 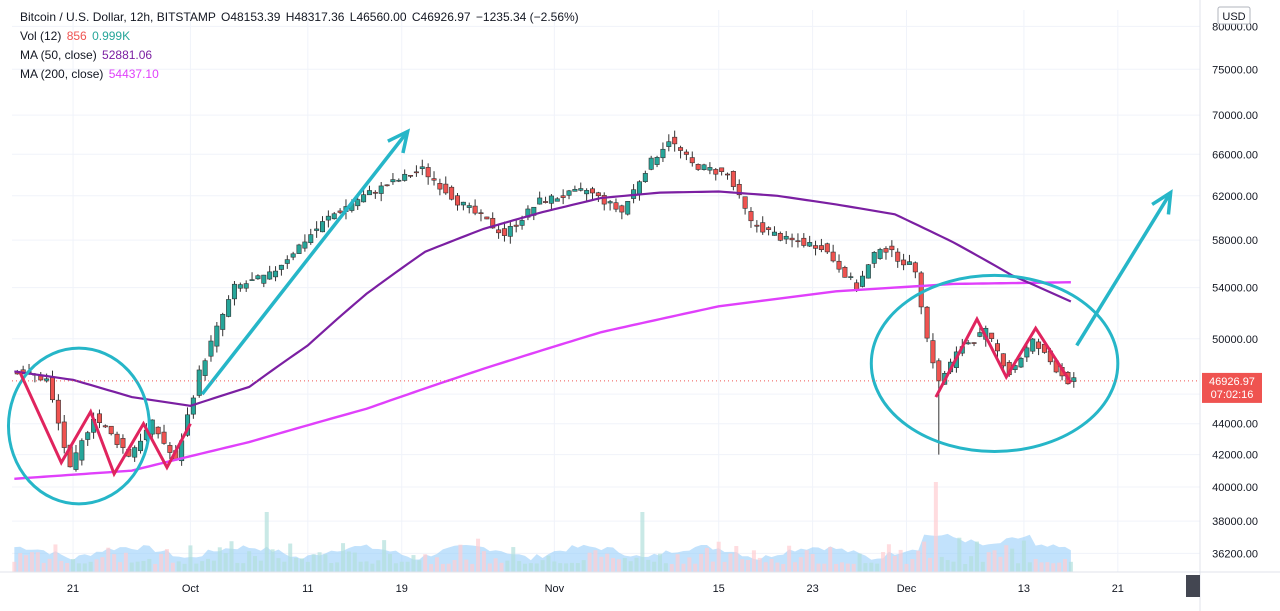 What do you see at coordinates (399, 141) in the screenshot?
I see `arrow-up-left-head` at bounding box center [399, 141].